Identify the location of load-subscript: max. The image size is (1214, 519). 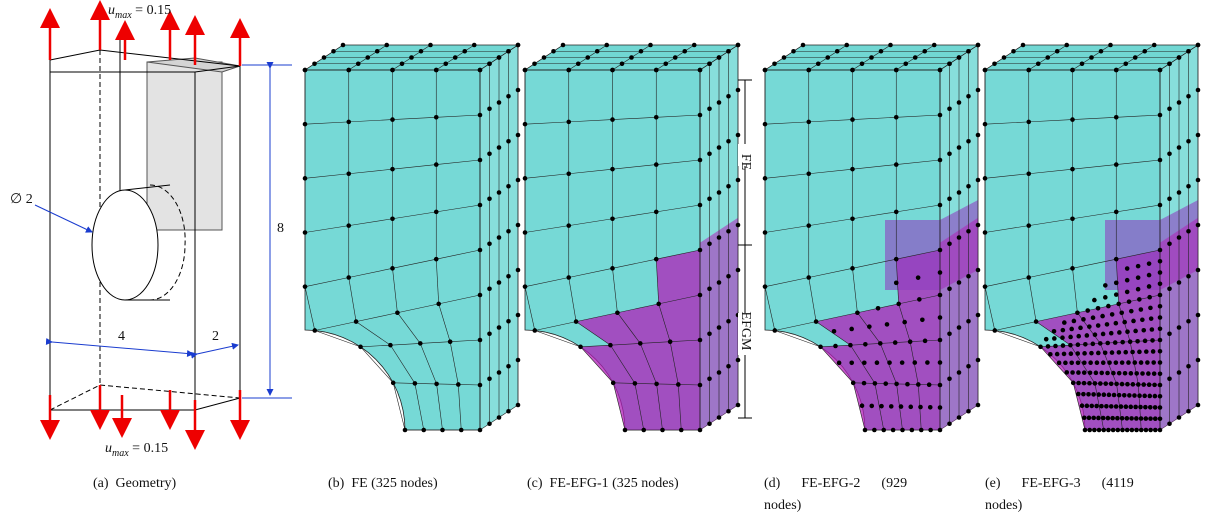
(123, 15).